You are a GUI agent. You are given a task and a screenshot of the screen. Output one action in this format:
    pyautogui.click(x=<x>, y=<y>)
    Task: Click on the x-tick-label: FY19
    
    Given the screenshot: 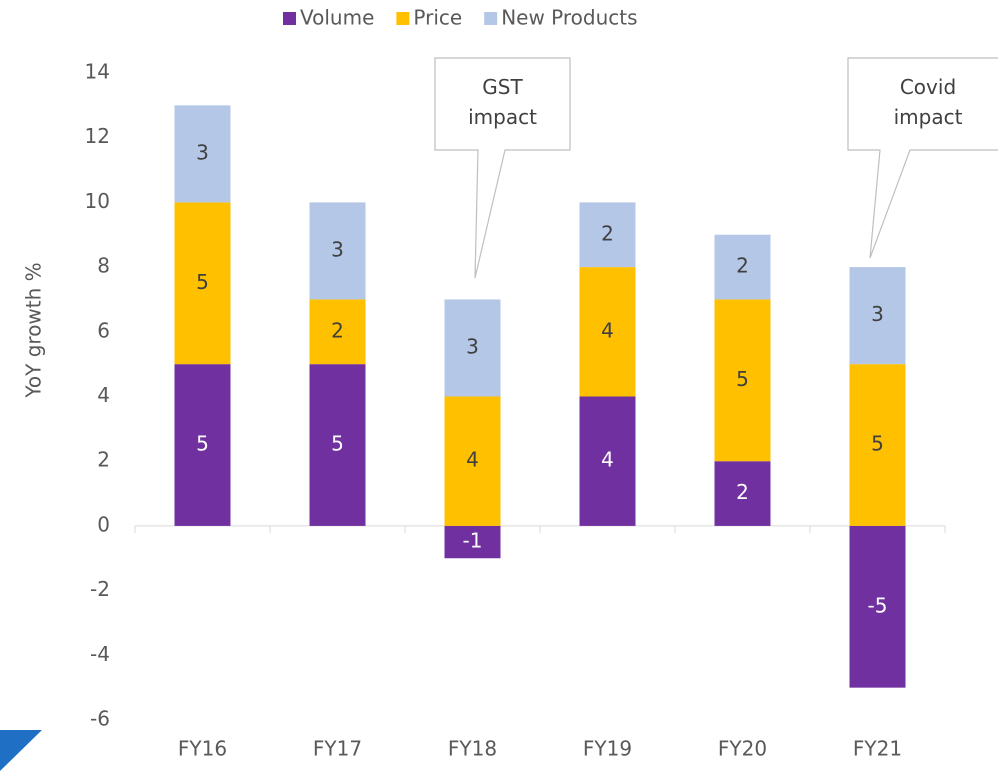 What is the action you would take?
    pyautogui.click(x=607, y=749)
    